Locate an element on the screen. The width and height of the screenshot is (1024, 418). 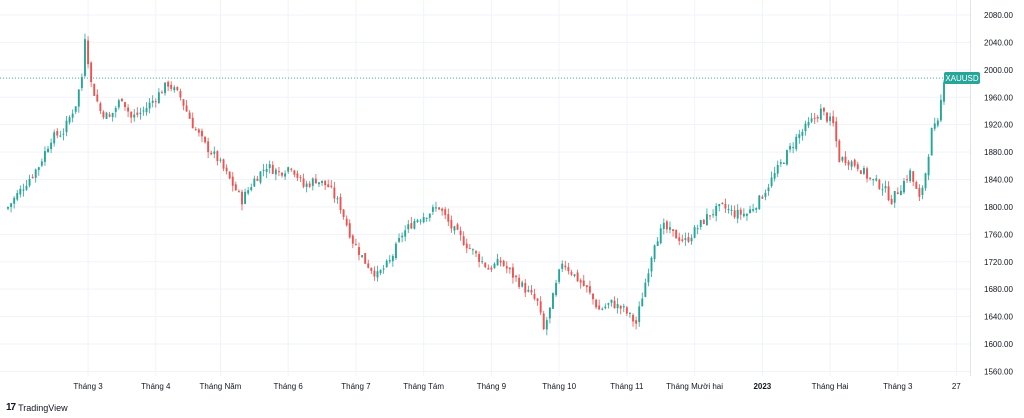
x-tick-label: Tháng 10 is located at coordinates (559, 386).